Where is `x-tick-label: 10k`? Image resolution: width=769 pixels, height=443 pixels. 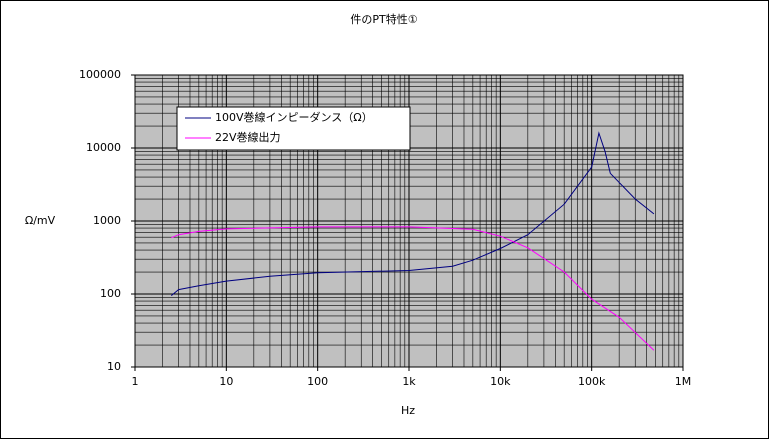
x-tick-label: 10k is located at coordinates (500, 381).